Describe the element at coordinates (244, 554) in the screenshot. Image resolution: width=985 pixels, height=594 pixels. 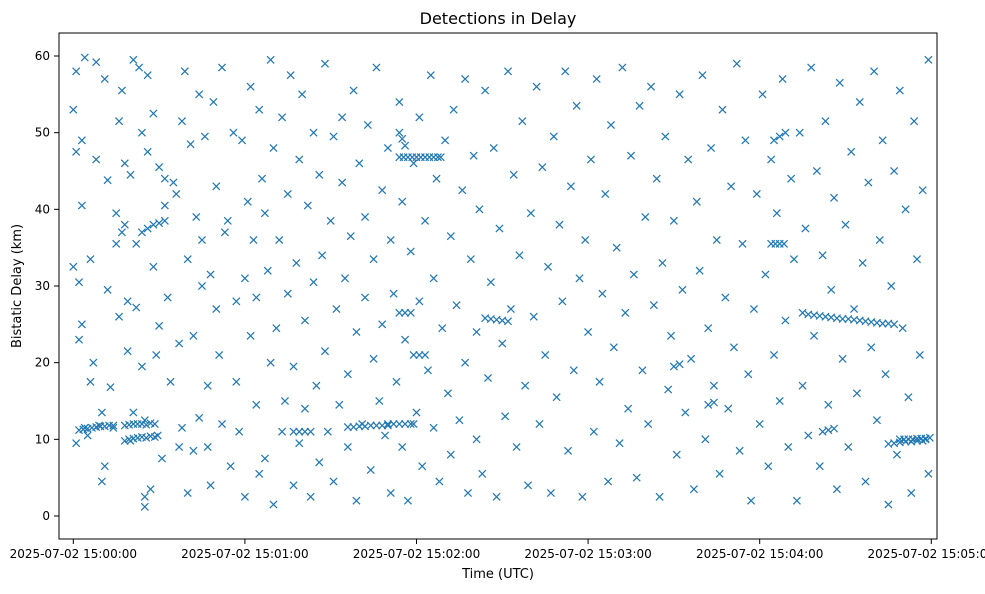
I see `x-tick-label: 2025-07-02 15:01:00` at that location.